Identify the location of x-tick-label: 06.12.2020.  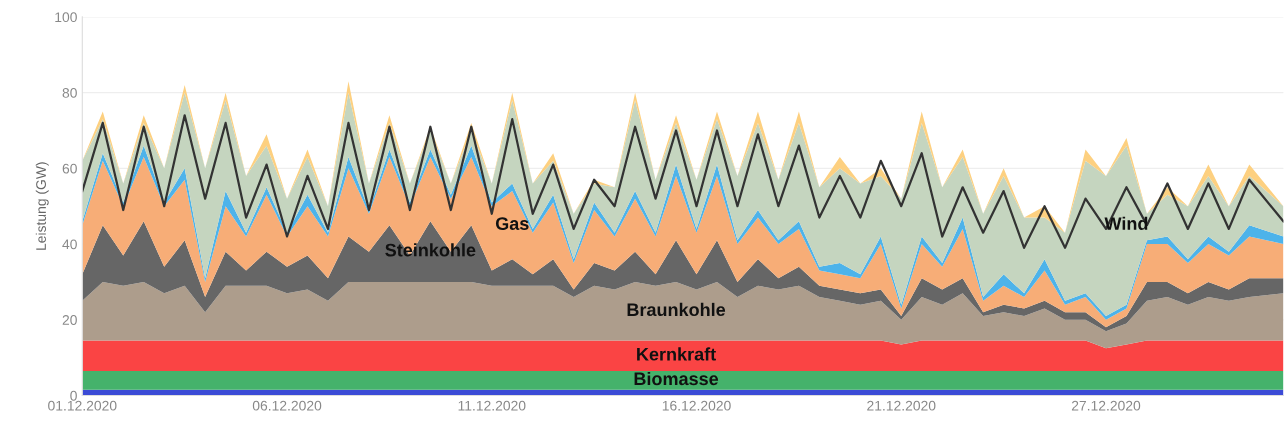
(287, 405).